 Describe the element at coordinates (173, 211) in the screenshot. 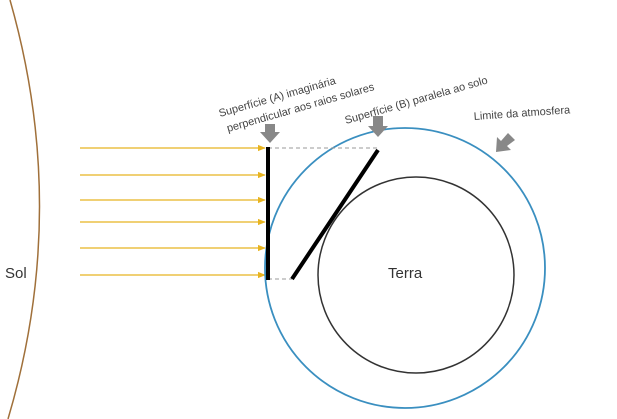

I see `sun-rays` at that location.